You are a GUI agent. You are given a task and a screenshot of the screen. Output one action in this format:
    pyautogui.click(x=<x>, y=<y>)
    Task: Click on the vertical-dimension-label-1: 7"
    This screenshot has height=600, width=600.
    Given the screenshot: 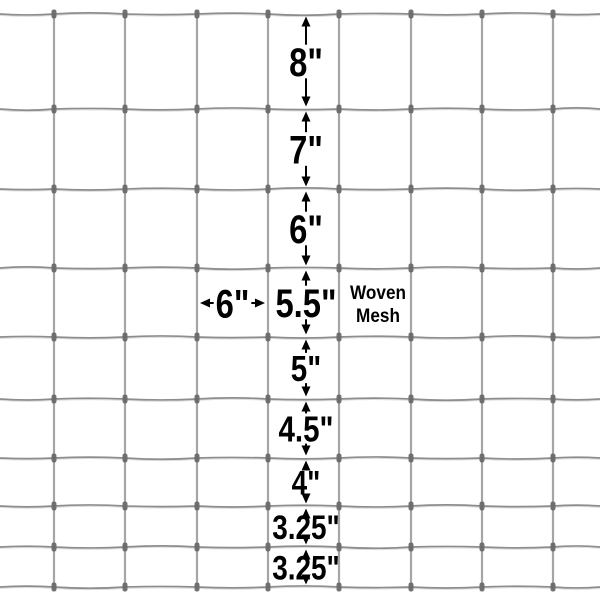 What is the action you would take?
    pyautogui.click(x=306, y=149)
    